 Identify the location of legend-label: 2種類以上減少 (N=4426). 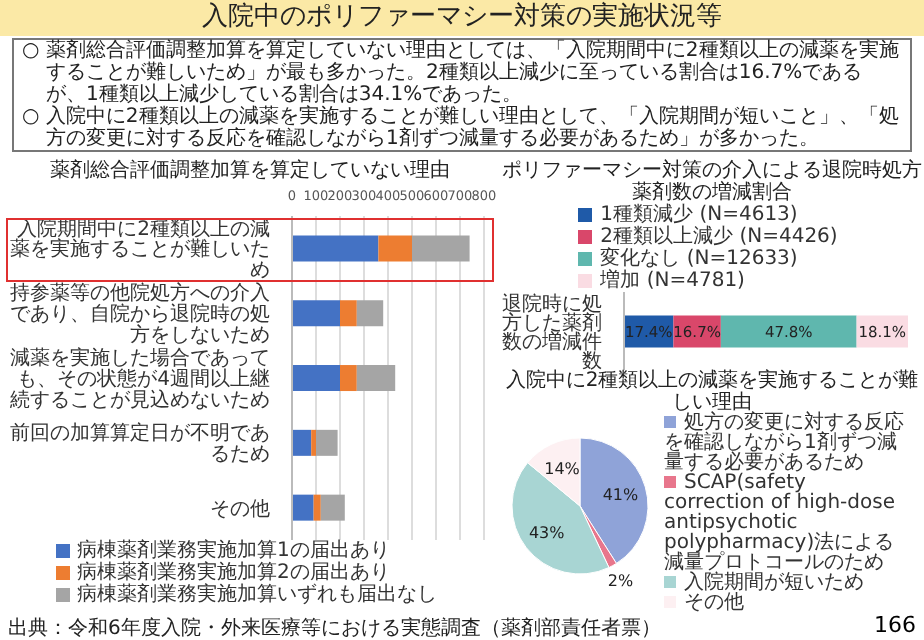
(719, 237).